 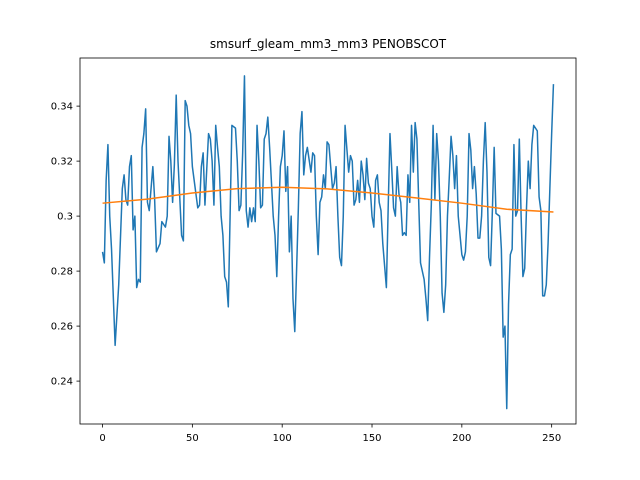 I want to click on x-tick-label: 150, so click(x=371, y=438).